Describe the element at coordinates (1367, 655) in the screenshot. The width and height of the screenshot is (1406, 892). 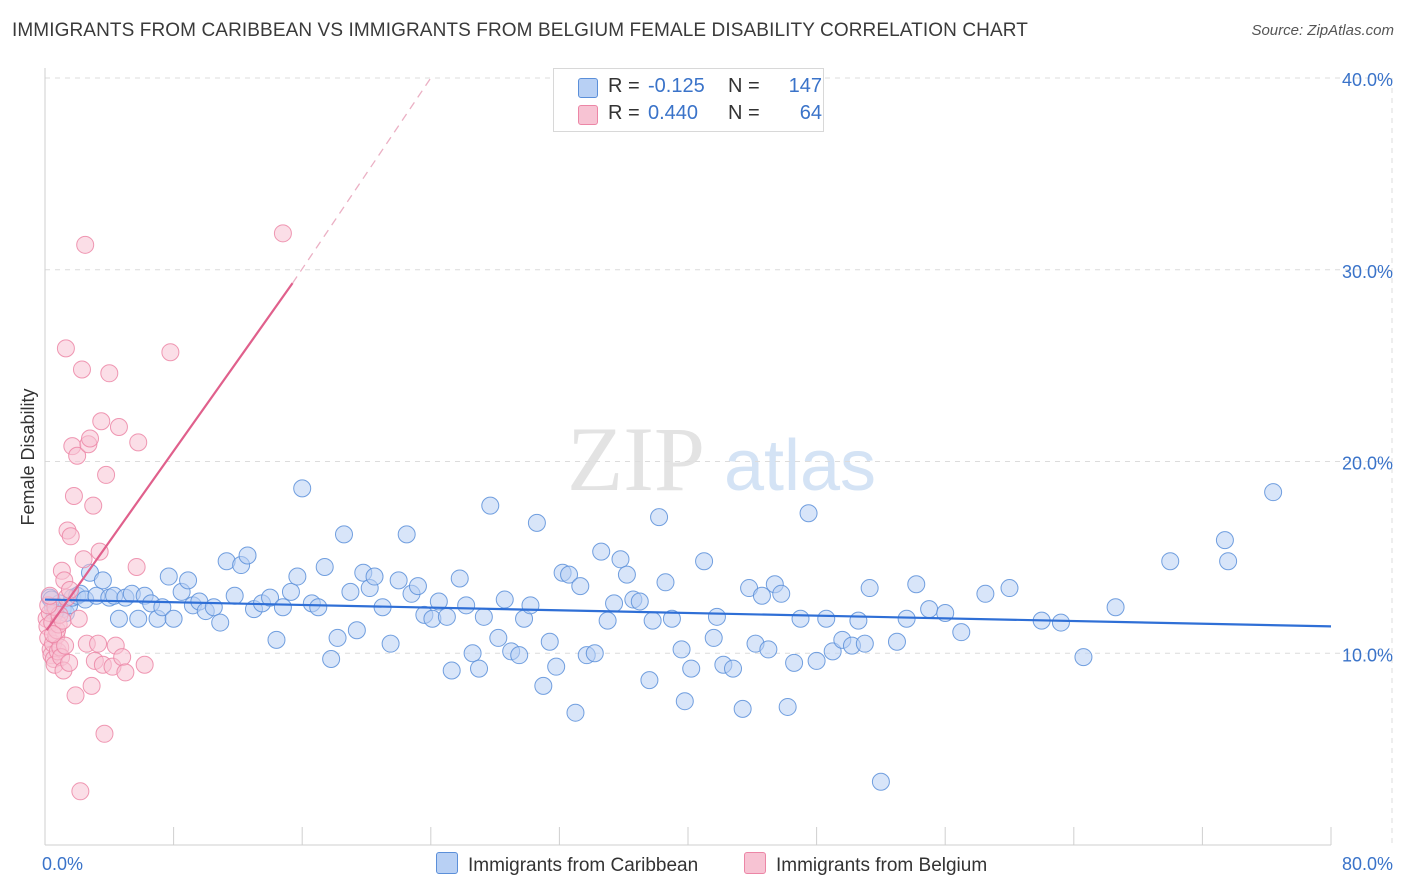
I see `y-tick-label: 10.0%` at that location.